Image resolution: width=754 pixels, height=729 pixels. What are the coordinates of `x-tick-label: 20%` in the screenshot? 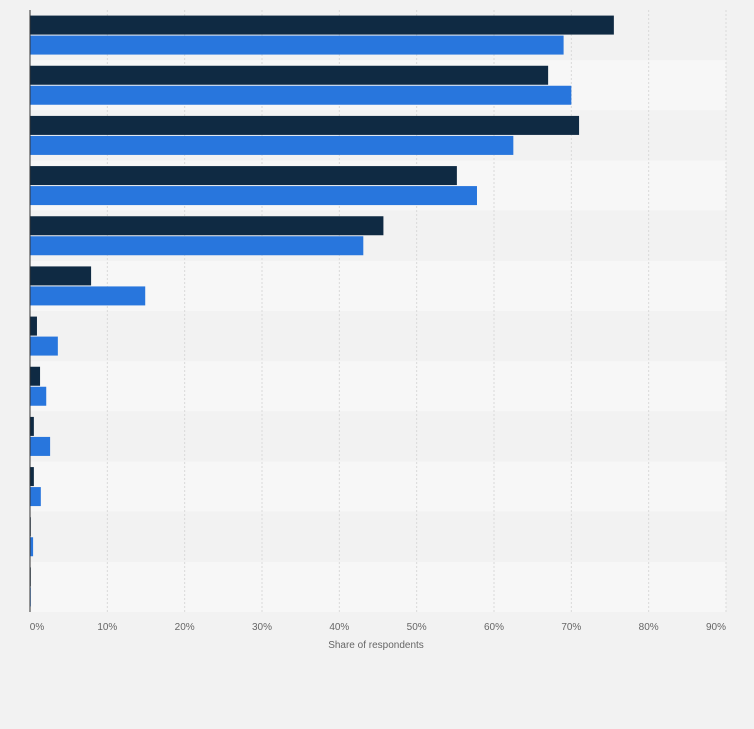 It's located at (185, 627).